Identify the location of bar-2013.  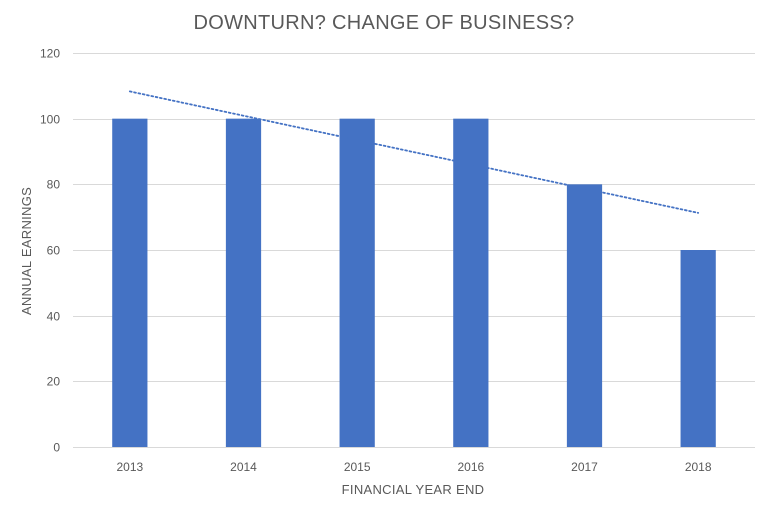
(130, 283).